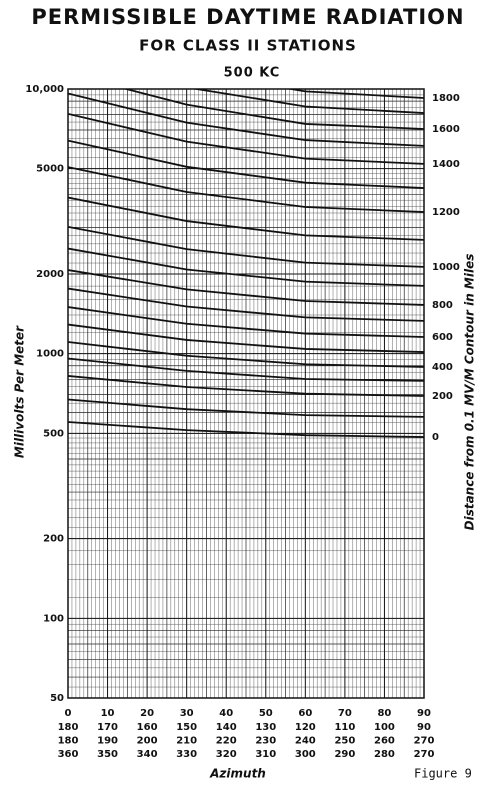  Describe the element at coordinates (470, 392) in the screenshot. I see `y2-axis-label: Distance from 0.1 MV/M Contour in Miles` at that location.